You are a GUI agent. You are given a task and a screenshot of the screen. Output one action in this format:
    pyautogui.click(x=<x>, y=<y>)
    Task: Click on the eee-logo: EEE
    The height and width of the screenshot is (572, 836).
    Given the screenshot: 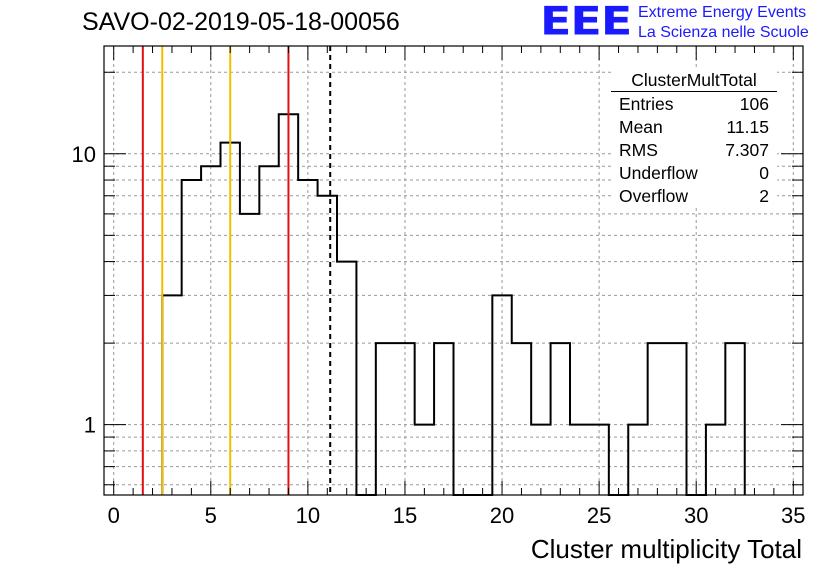 What is the action you would take?
    pyautogui.click(x=586, y=22)
    